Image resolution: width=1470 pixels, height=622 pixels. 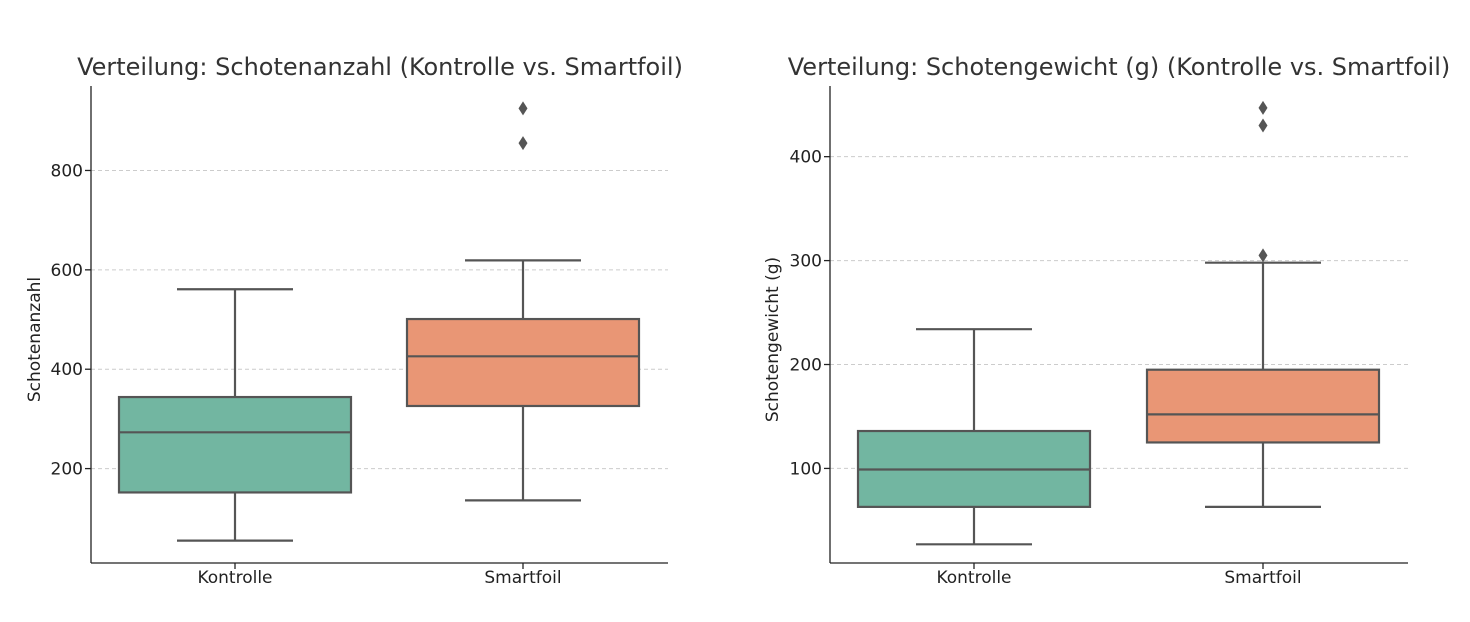 I want to click on y-tick-label: 300, so click(x=806, y=262).